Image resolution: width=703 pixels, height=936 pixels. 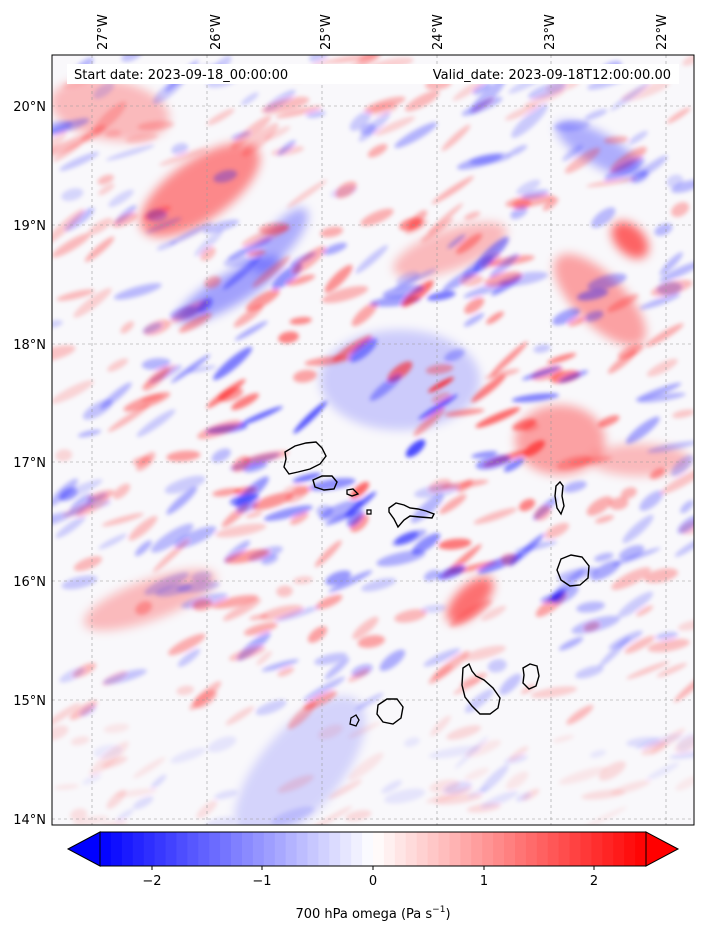 I want to click on lat-label-18n: 18°N, so click(x=29, y=345).